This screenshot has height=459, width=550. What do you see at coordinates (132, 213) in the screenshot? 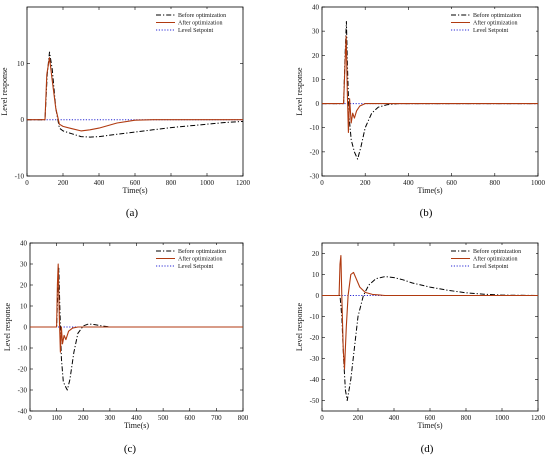
I see `panel-label: (a)` at bounding box center [132, 213].